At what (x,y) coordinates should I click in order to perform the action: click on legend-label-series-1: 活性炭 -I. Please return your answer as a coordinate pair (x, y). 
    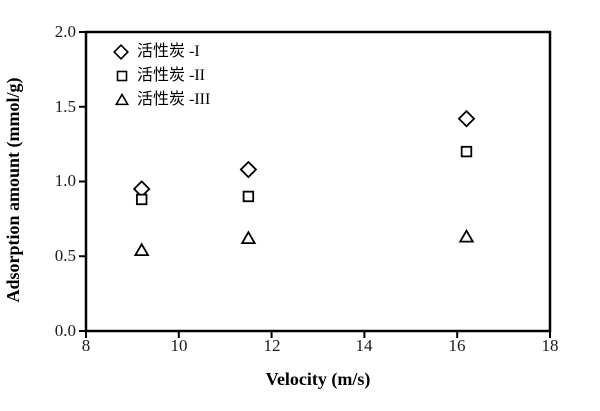
    Looking at the image, I should click on (168, 51).